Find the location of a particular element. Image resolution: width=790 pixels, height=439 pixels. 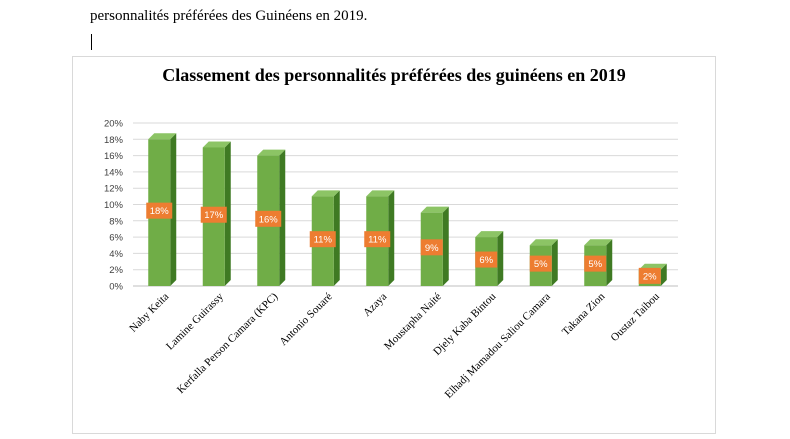

data-label: 6% is located at coordinates (486, 260).